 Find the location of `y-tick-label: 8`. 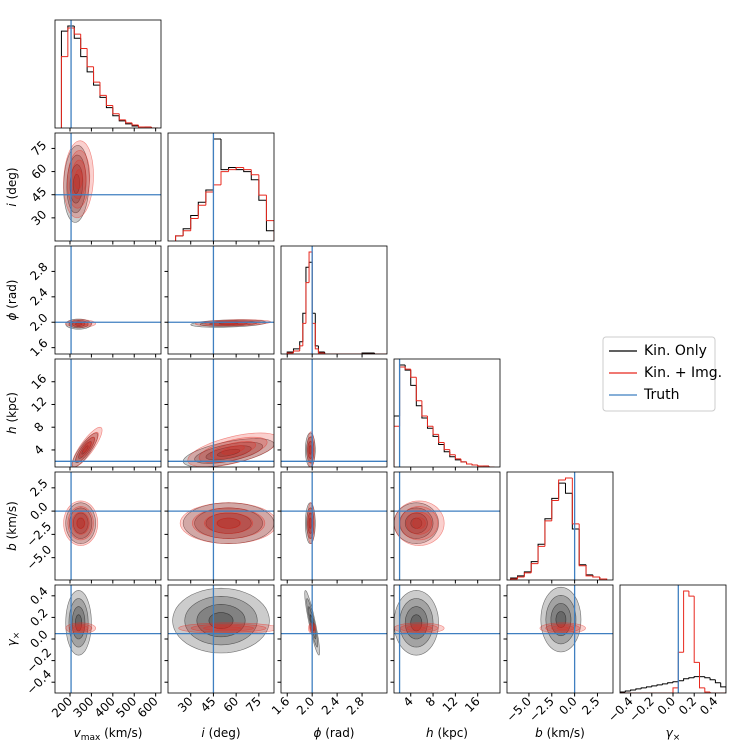

y-tick-label: 8 is located at coordinates (38, 427).